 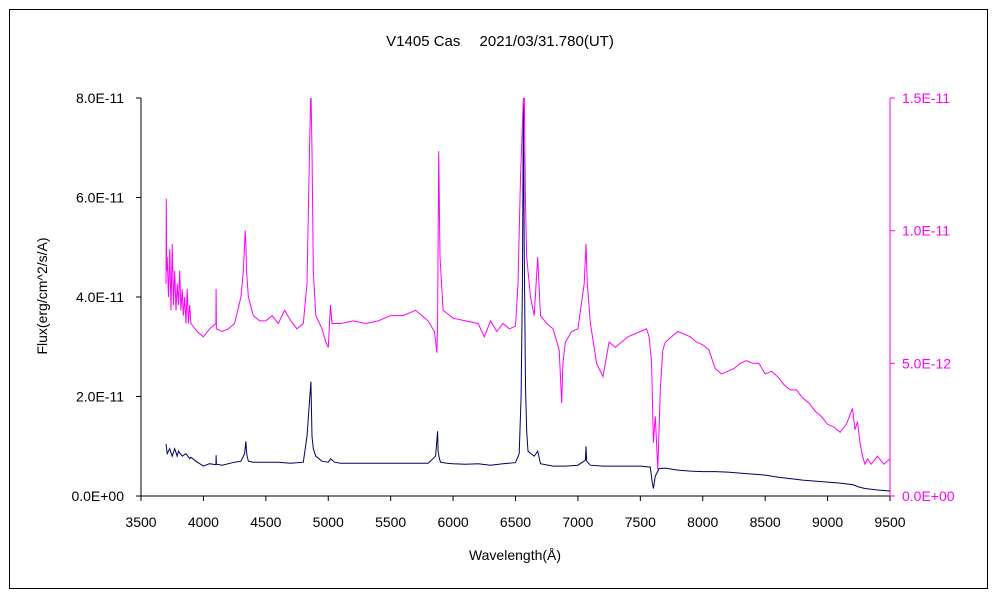 What do you see at coordinates (265, 522) in the screenshot?
I see `x-tick-label: 4500` at bounding box center [265, 522].